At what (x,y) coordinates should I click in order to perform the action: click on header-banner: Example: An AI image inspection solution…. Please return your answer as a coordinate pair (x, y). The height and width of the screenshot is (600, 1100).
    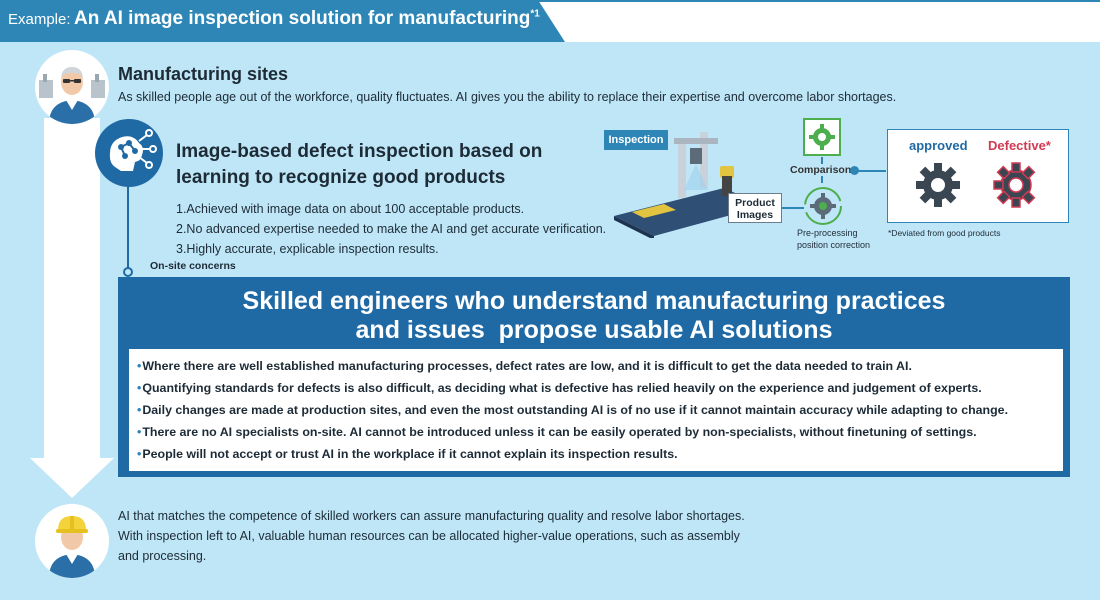
    Looking at the image, I should click on (282, 21).